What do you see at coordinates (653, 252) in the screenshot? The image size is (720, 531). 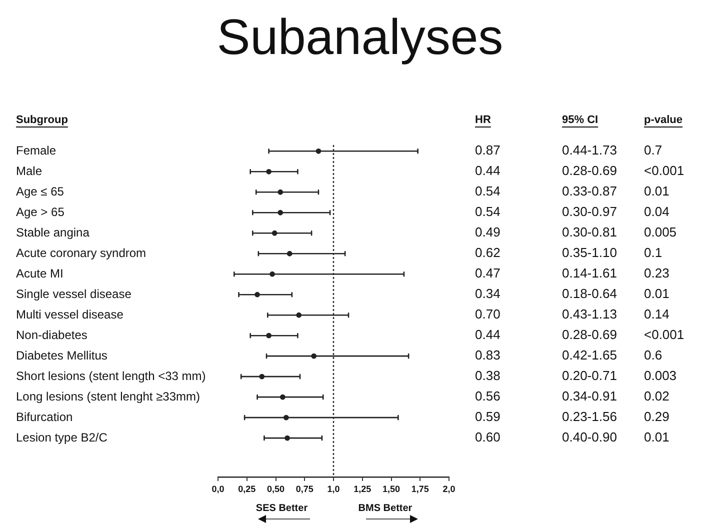 I see `text: 0.1` at bounding box center [653, 252].